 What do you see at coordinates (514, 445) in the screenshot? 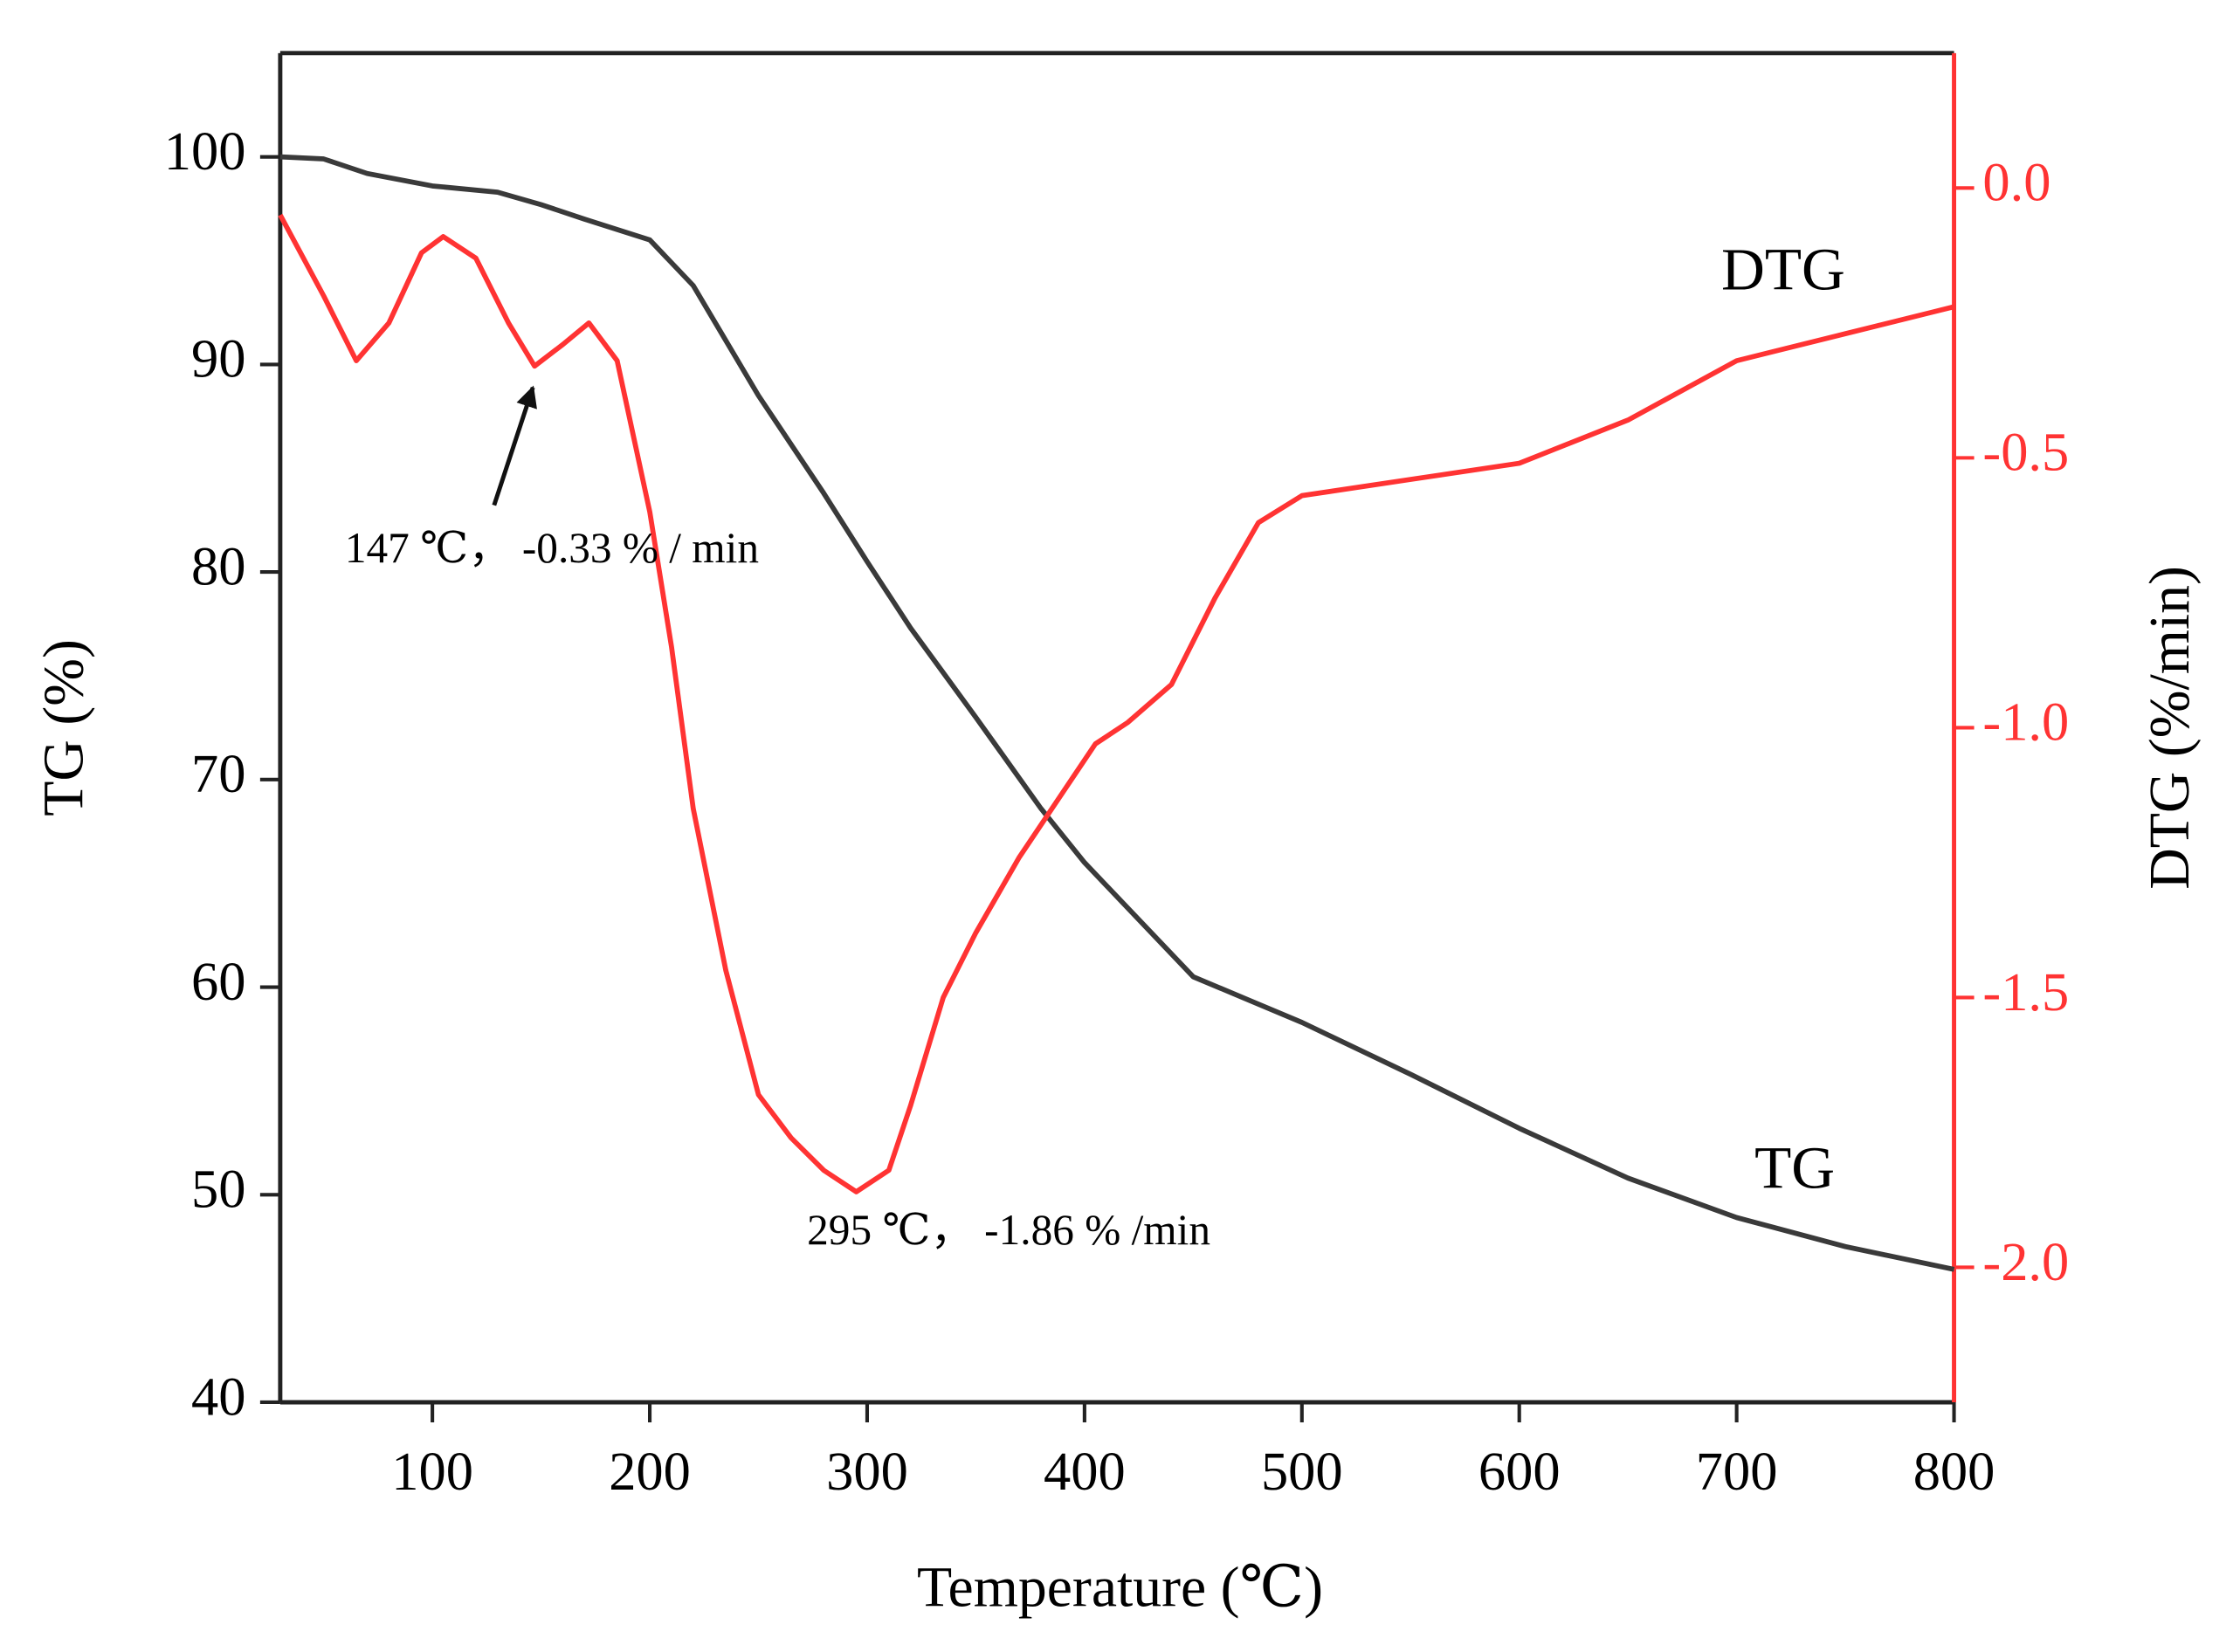
I see `annotation-arrow` at bounding box center [514, 445].